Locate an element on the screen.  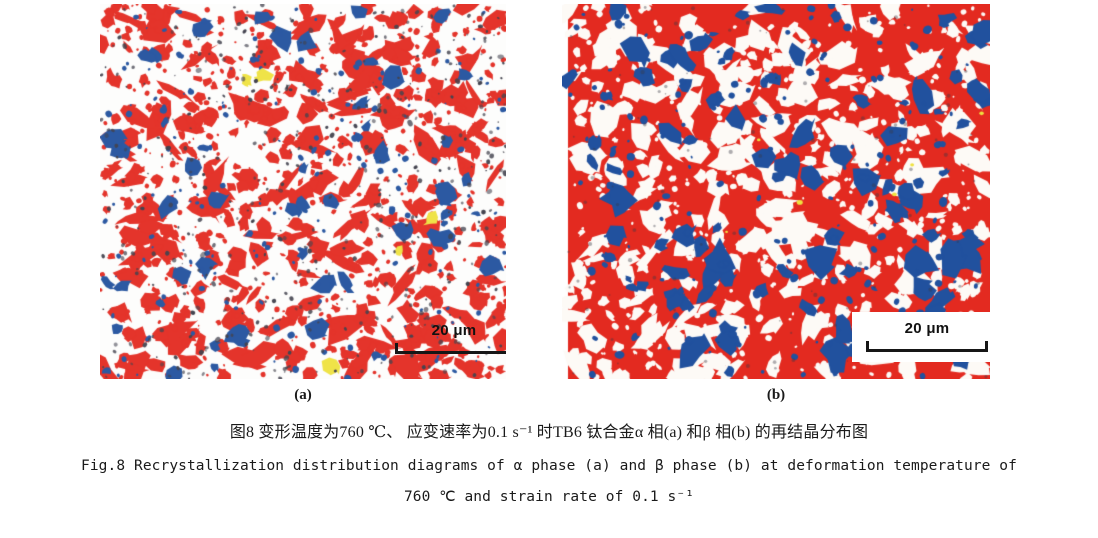
scale-bar-rule-a is located at coordinates (450, 348).